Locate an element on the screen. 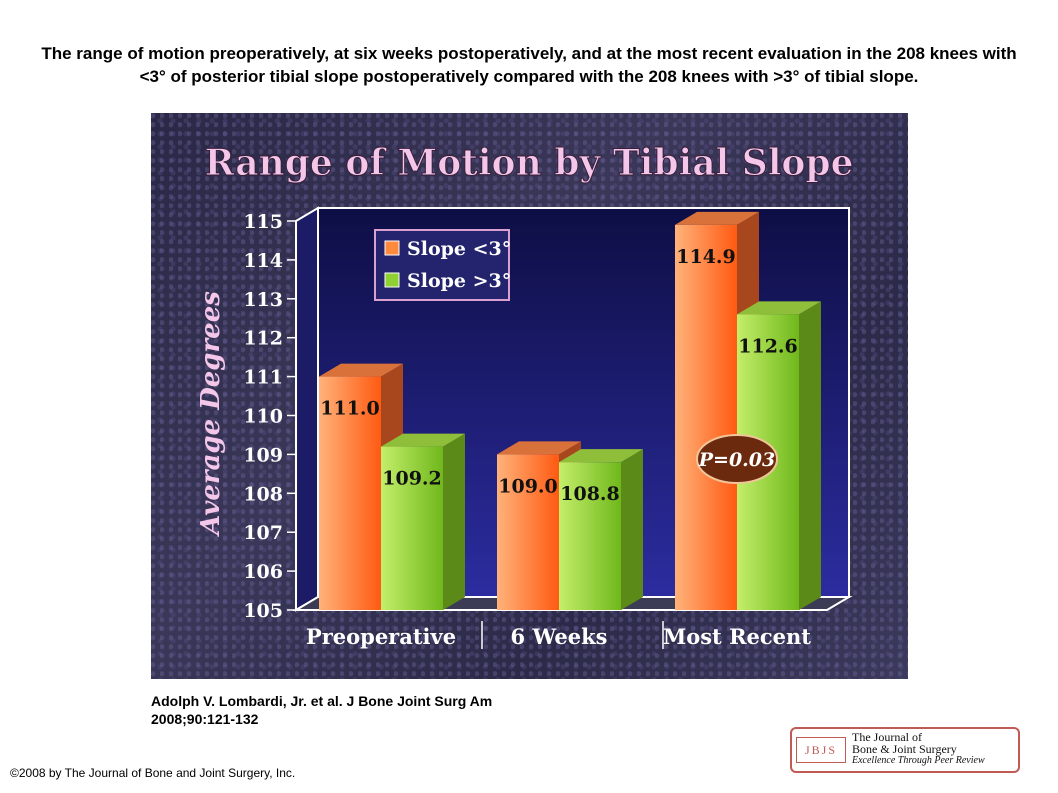 The image size is (1058, 793). legend-label: Slope >3° is located at coordinates (459, 281).